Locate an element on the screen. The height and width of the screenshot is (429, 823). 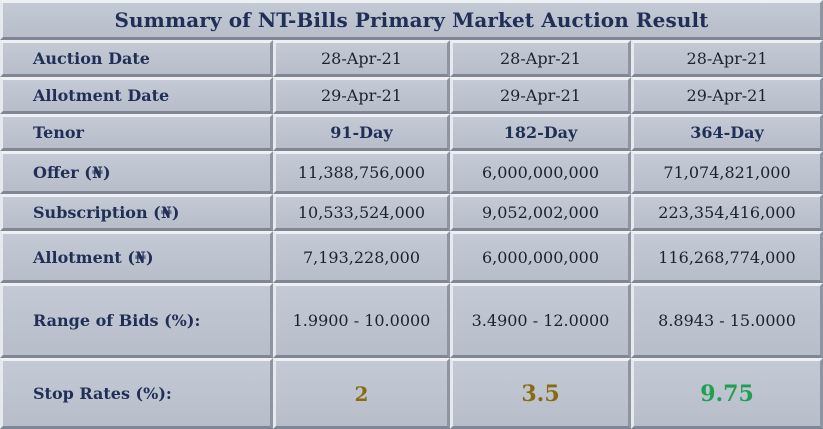
row-label-allotment: Allotment (₦) is located at coordinates (136, 257).